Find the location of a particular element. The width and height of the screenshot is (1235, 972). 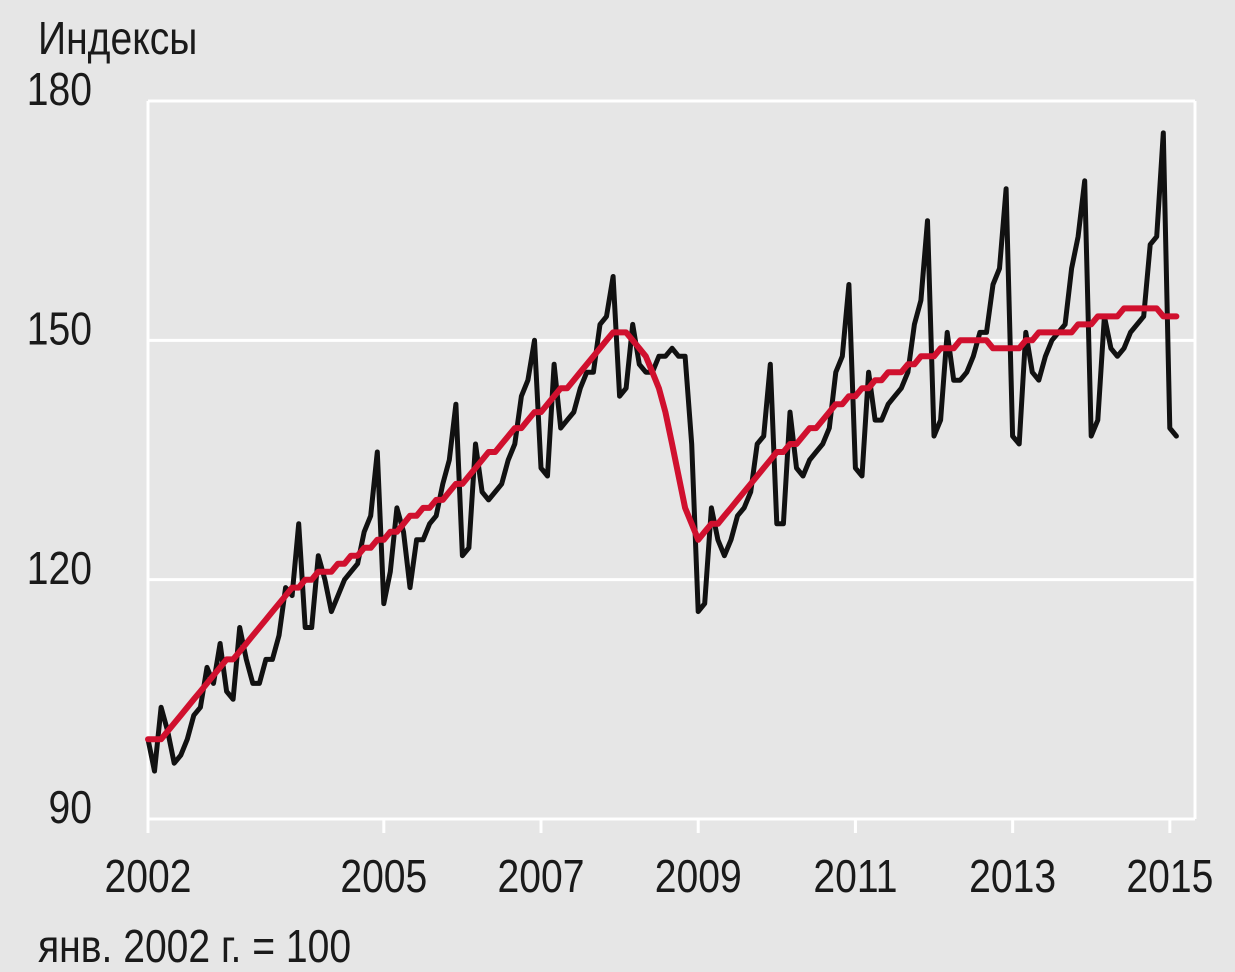

chart-title: Индексы is located at coordinates (117, 39).